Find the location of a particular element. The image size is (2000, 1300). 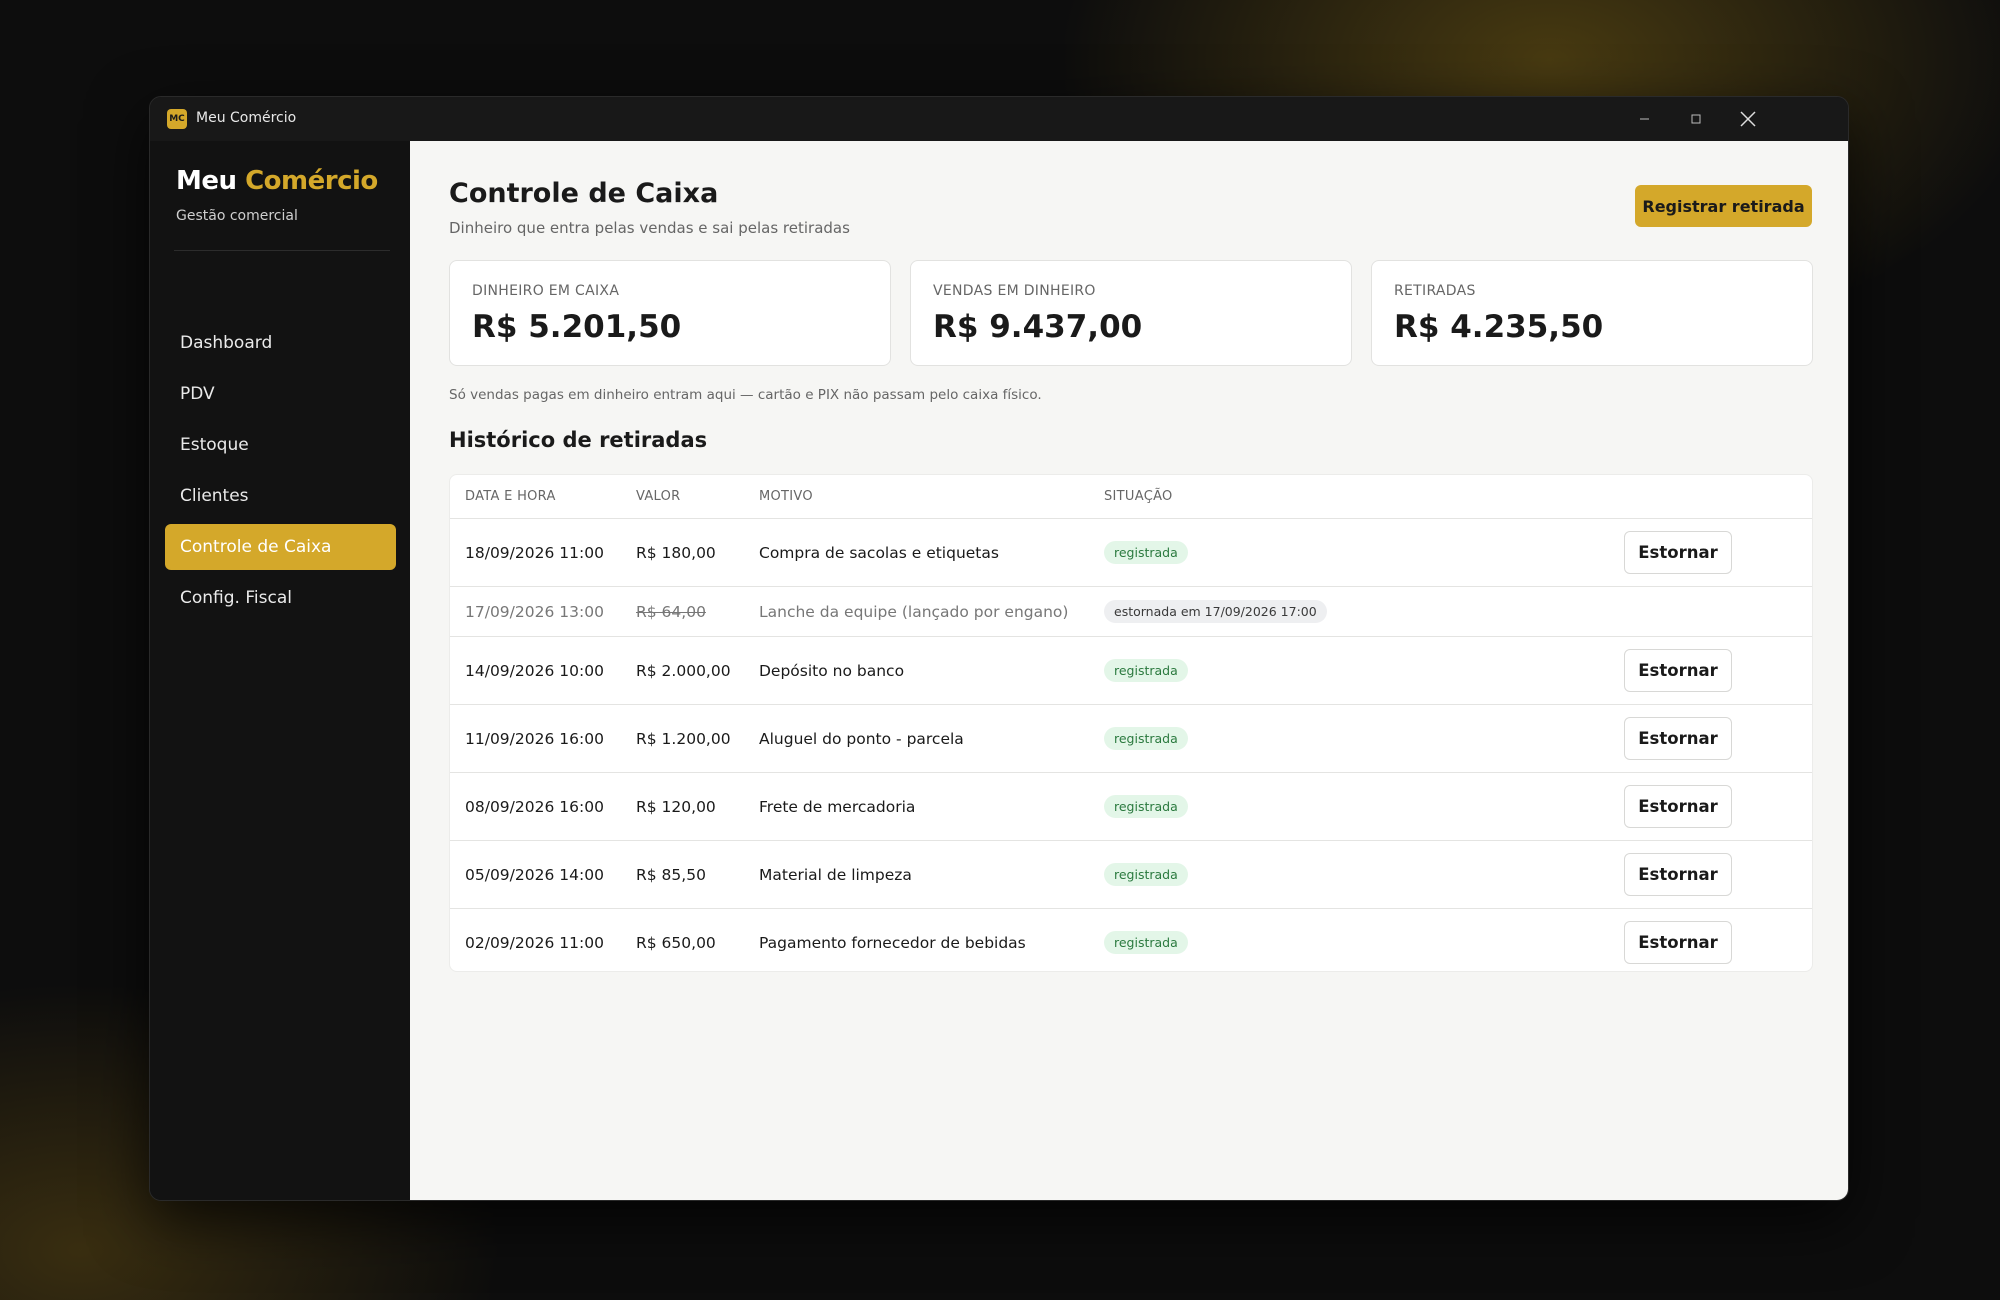

history-title: Histórico de retiradas is located at coordinates (578, 440).